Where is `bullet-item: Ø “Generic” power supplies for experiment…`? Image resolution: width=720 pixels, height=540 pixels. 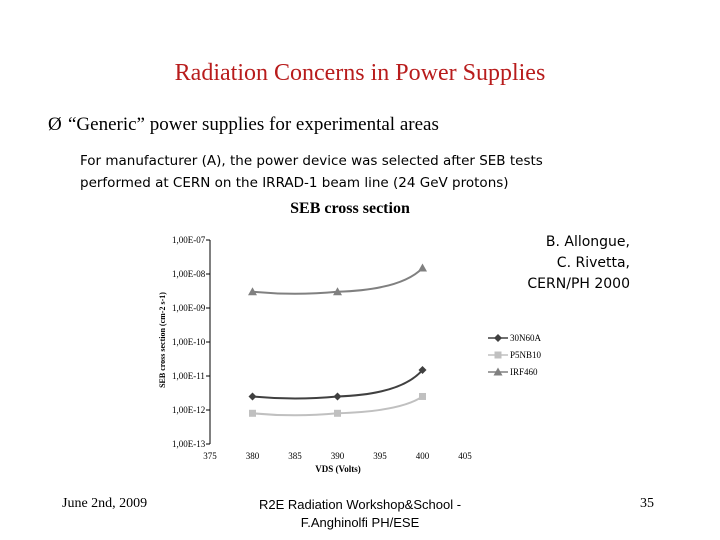
bullet-item: Ø “Generic” power supplies for experiment… is located at coordinates (243, 125).